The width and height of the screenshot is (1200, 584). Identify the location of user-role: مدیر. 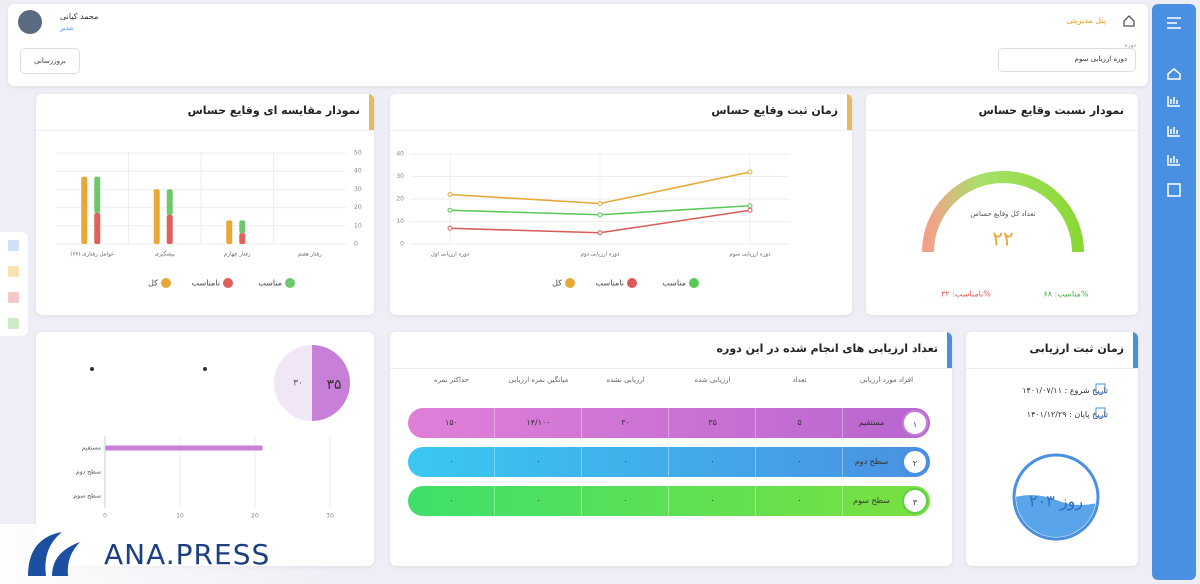
(67, 28).